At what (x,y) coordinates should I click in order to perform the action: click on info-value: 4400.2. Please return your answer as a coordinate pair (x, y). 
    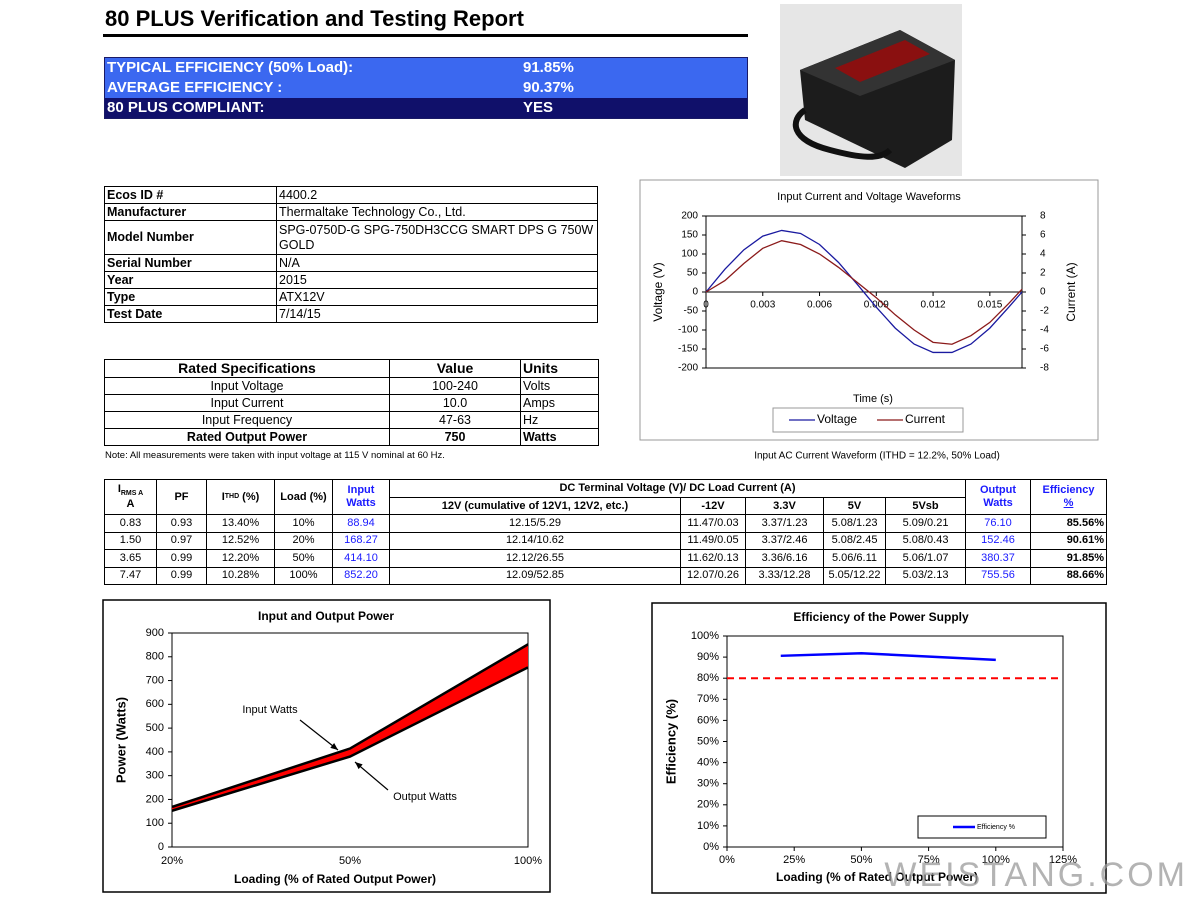
    Looking at the image, I should click on (437, 195).